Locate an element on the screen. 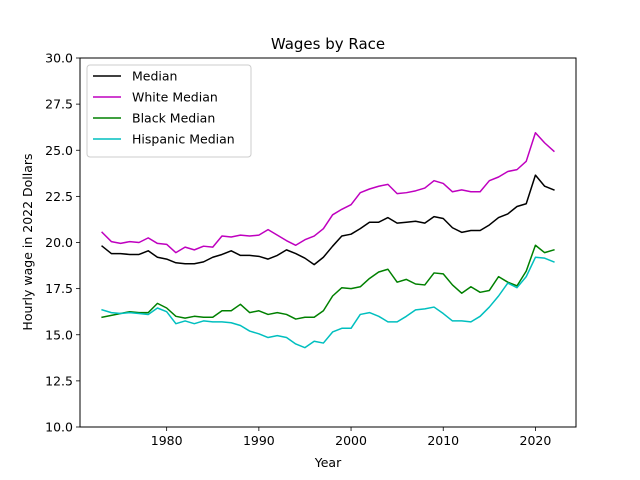 This screenshot has width=640, height=480. x-axis: 1980 1990 2000 2010 2020 is located at coordinates (351, 437).